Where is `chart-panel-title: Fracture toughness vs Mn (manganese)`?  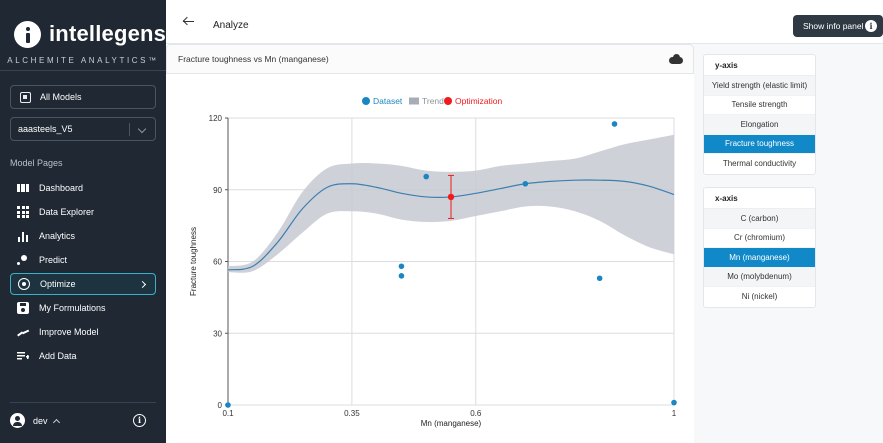 chart-panel-title: Fracture toughness vs Mn (manganese) is located at coordinates (253, 59).